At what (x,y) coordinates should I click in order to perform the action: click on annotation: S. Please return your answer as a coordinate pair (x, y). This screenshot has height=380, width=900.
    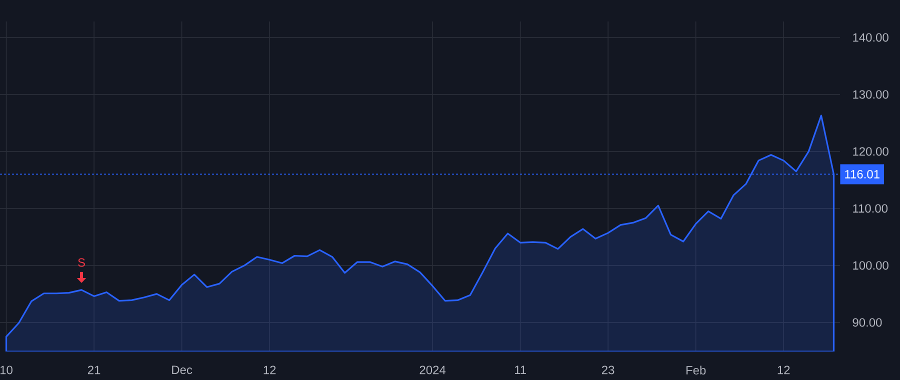
    Looking at the image, I should click on (81, 262).